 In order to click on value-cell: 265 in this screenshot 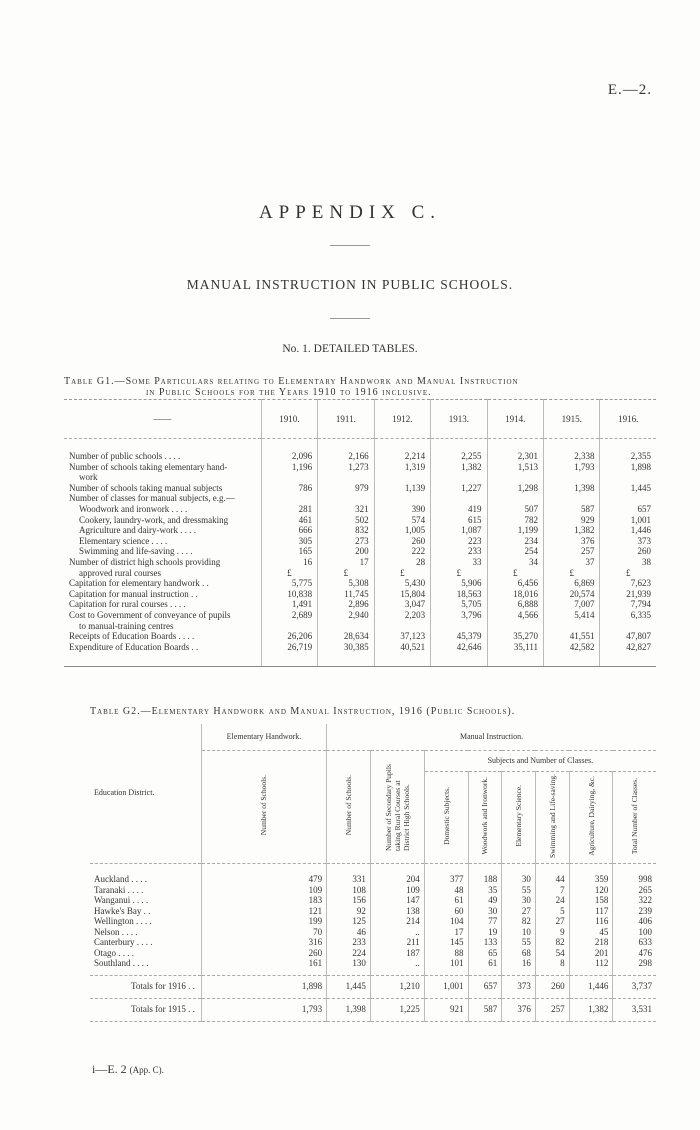, I will do `click(634, 889)`.